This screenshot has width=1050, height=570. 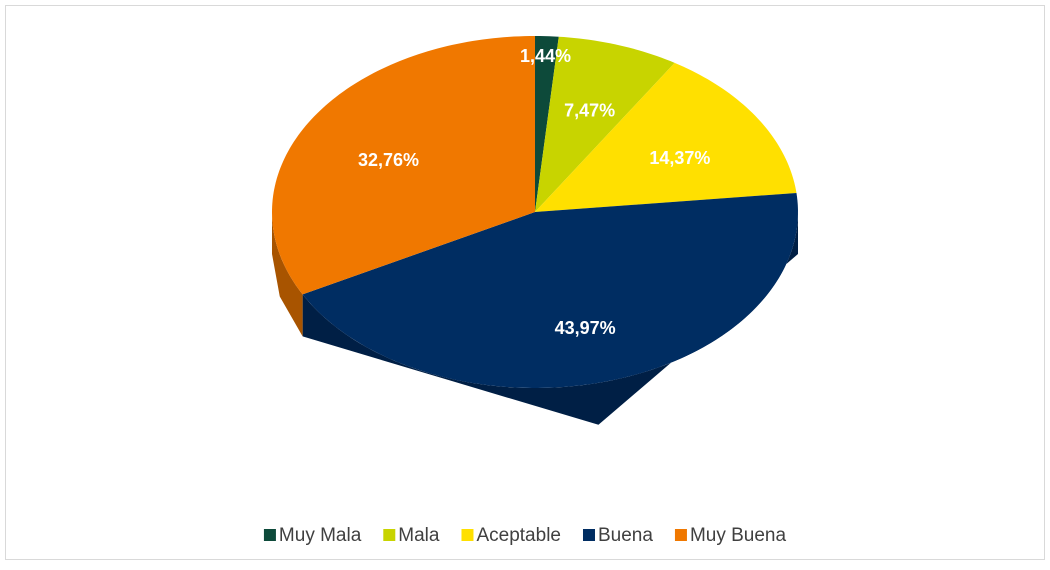 What do you see at coordinates (679, 158) in the screenshot?
I see `data-label: 14,37%` at bounding box center [679, 158].